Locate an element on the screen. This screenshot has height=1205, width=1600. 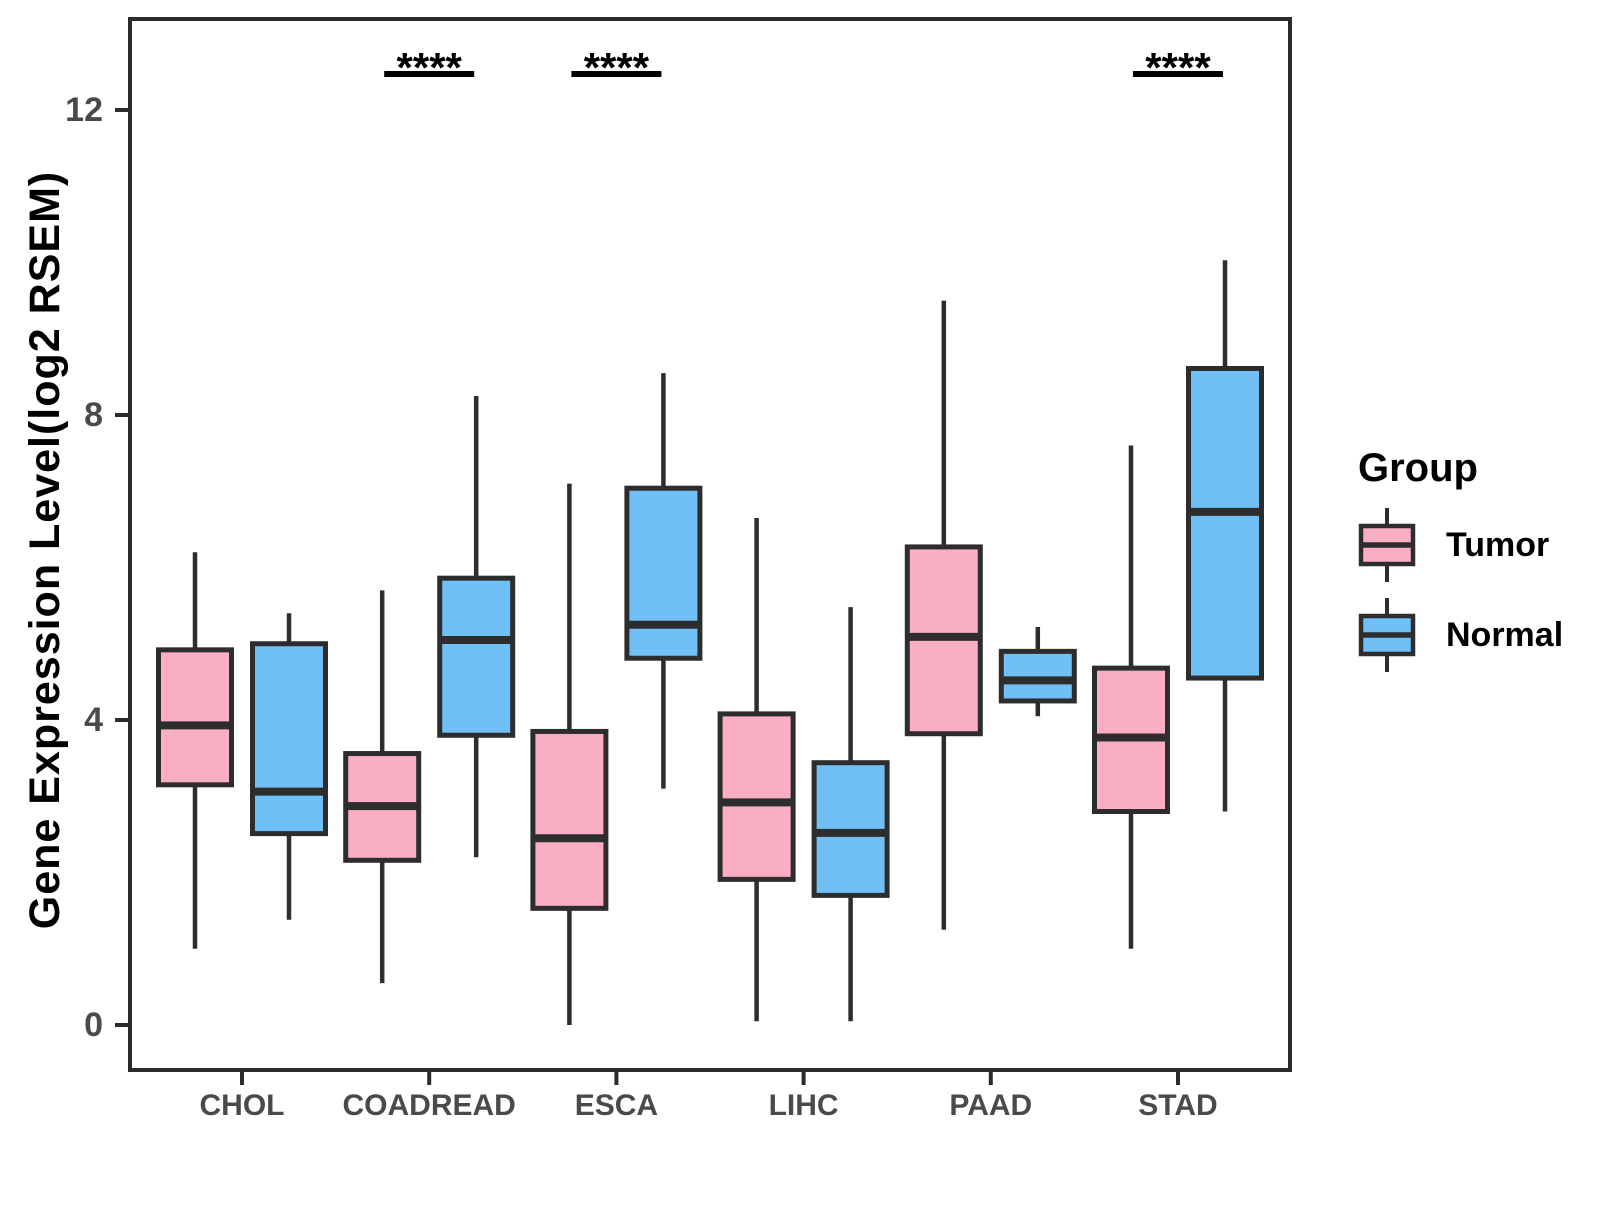
box-tumor-ESCA is located at coordinates (569, 819).